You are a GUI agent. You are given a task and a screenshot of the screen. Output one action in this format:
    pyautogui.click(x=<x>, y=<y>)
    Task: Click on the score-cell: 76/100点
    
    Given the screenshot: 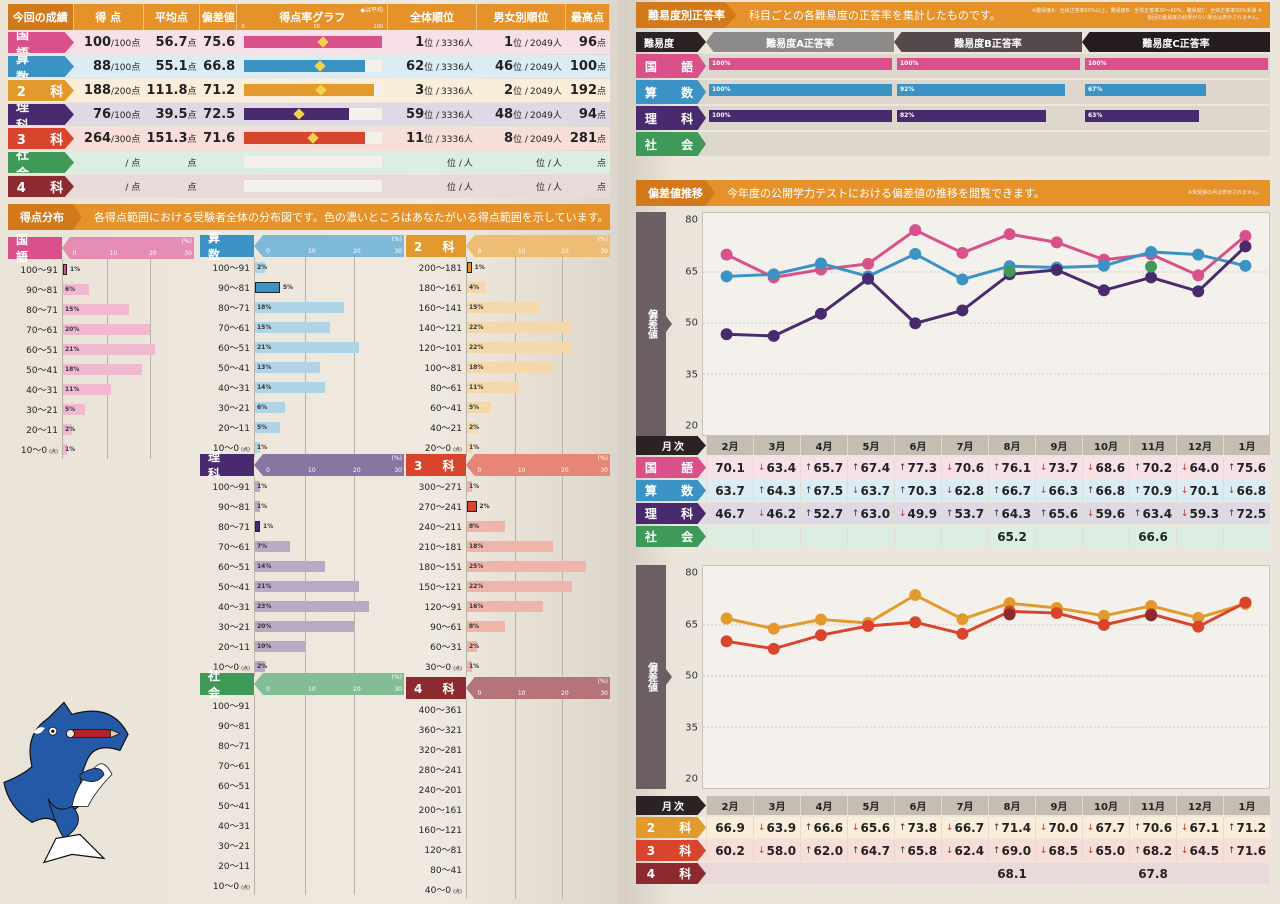 What is the action you would take?
    pyautogui.click(x=109, y=114)
    